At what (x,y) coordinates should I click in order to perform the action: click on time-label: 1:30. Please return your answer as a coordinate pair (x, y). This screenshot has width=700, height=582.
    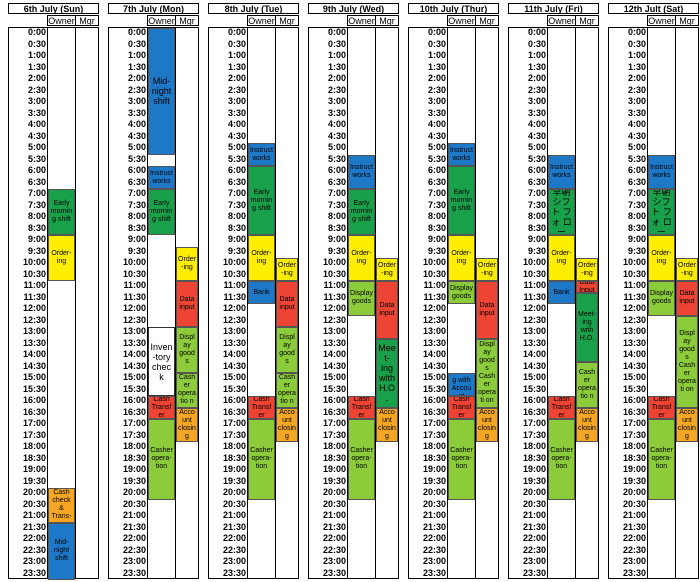
    Looking at the image, I should click on (336, 66).